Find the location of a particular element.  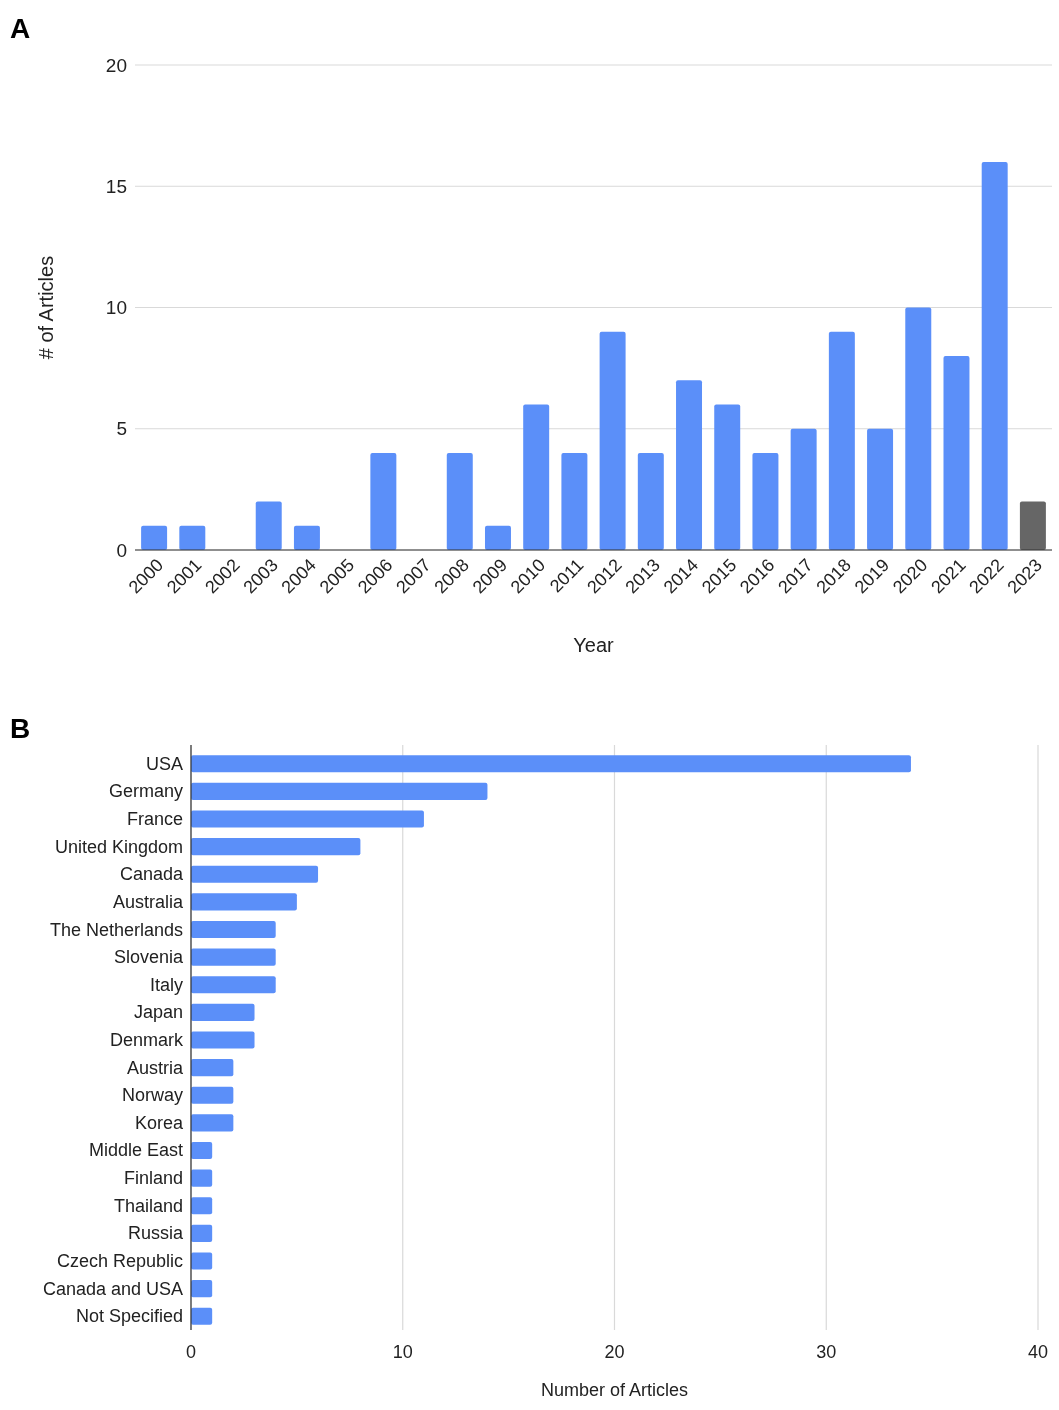

y-tick-label: Middle East is located at coordinates (135, 1150).